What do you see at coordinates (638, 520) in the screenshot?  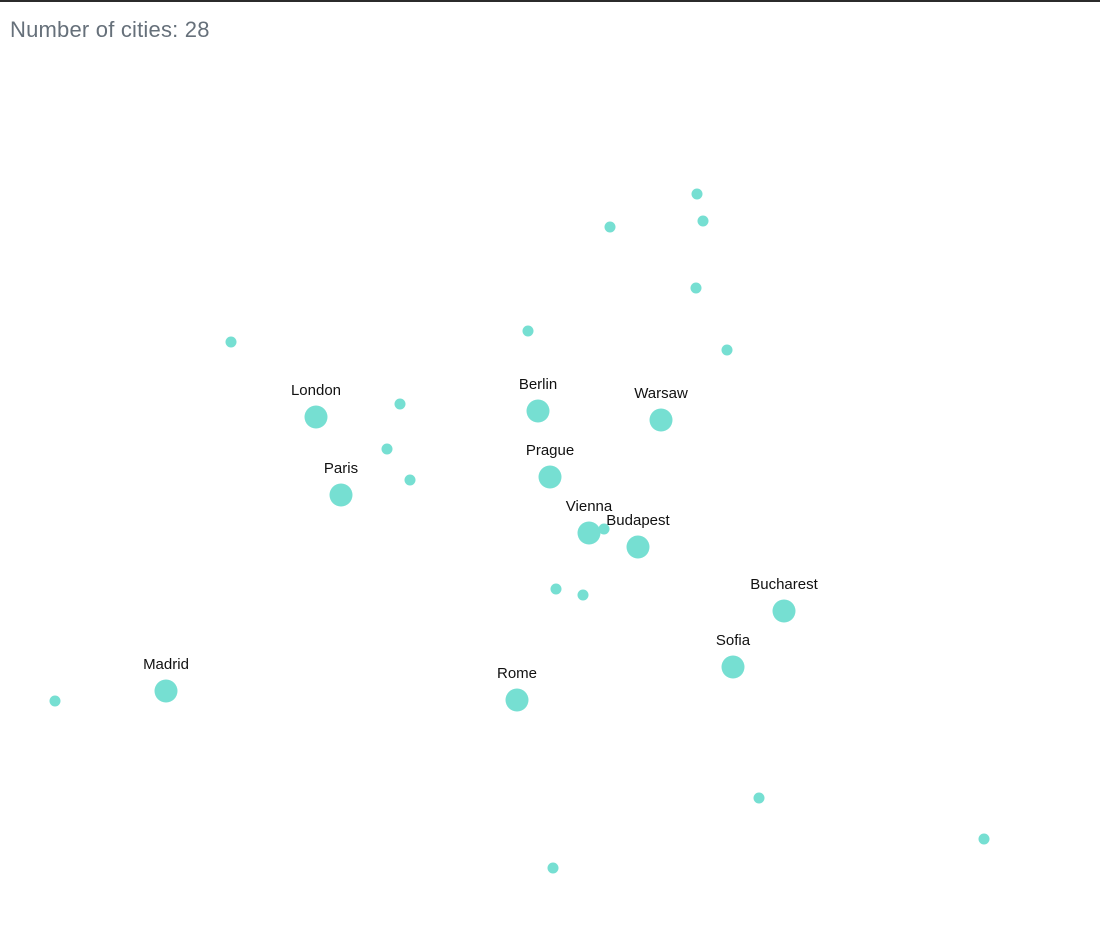 I see `city-label-budapest: Budapest` at bounding box center [638, 520].